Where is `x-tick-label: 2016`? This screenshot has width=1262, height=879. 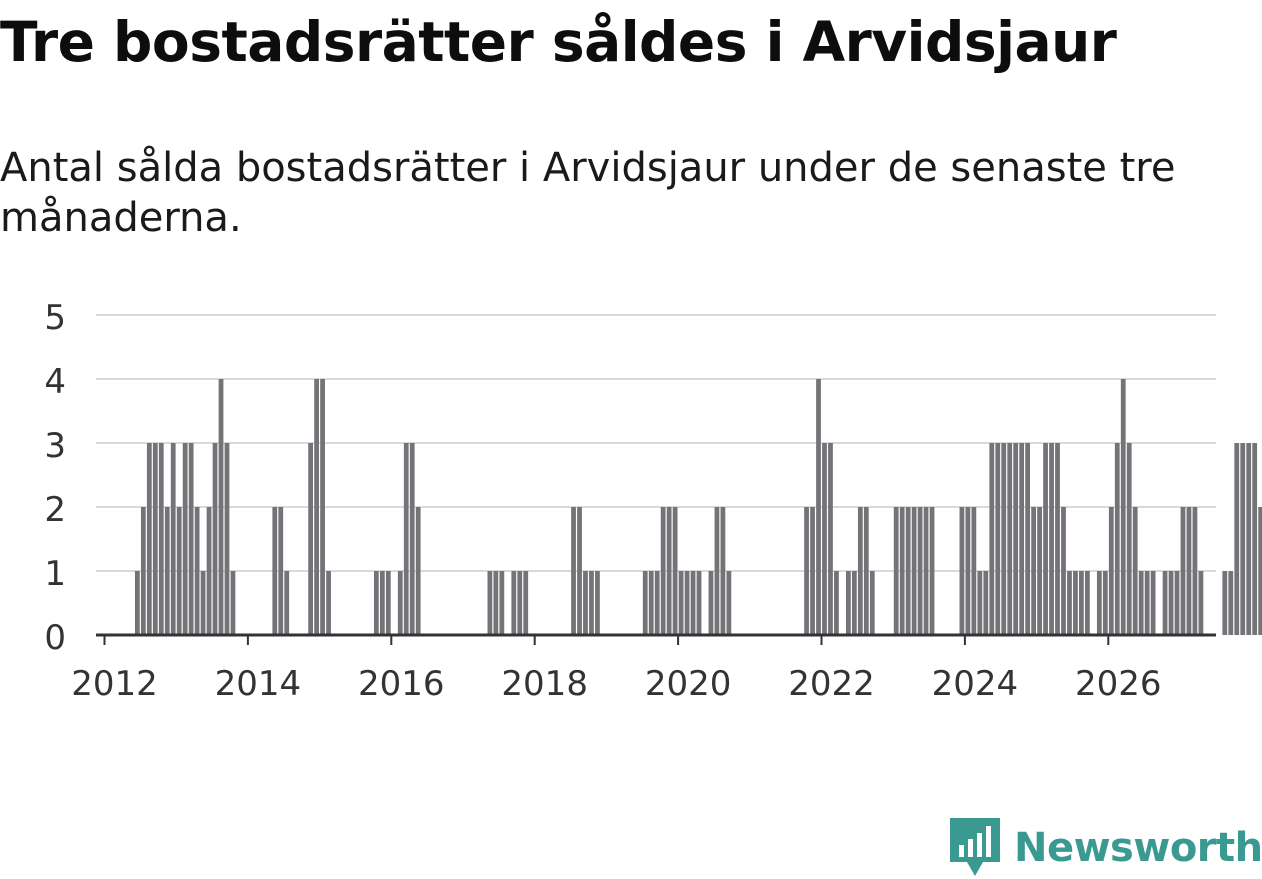 x-tick-label: 2016 is located at coordinates (401, 684).